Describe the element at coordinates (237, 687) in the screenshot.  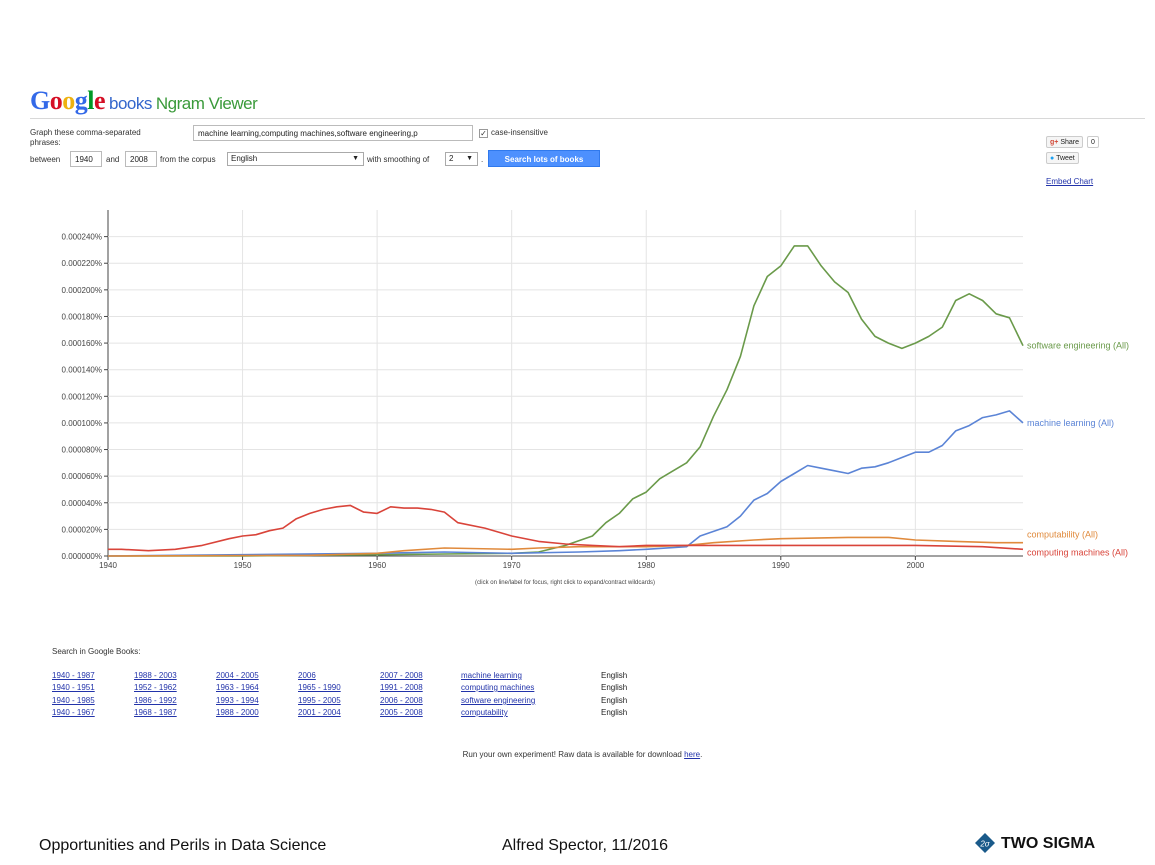
I see `year-range-link: 1963 - 1964` at that location.